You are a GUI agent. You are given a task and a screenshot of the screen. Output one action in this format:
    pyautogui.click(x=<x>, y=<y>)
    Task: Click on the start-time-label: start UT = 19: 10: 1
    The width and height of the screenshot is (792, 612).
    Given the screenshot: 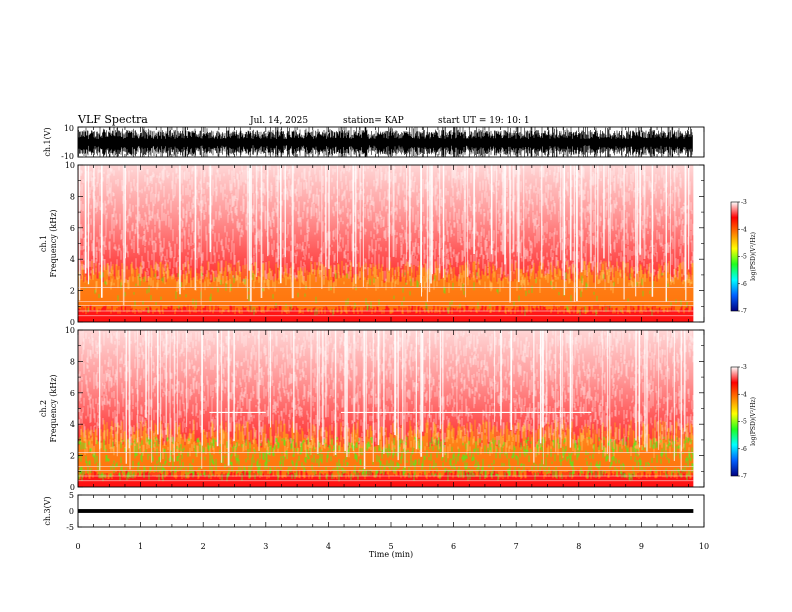 What is the action you would take?
    pyautogui.click(x=484, y=121)
    